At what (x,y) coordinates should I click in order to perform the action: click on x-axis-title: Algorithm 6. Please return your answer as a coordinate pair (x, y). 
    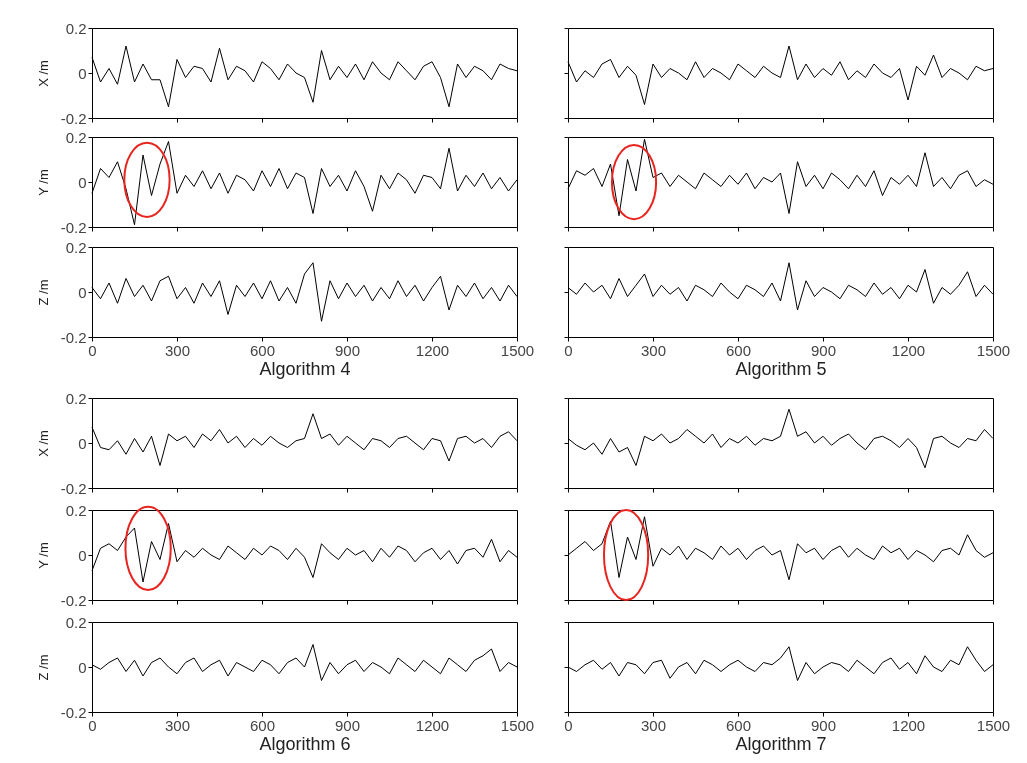
    Looking at the image, I should click on (305, 743).